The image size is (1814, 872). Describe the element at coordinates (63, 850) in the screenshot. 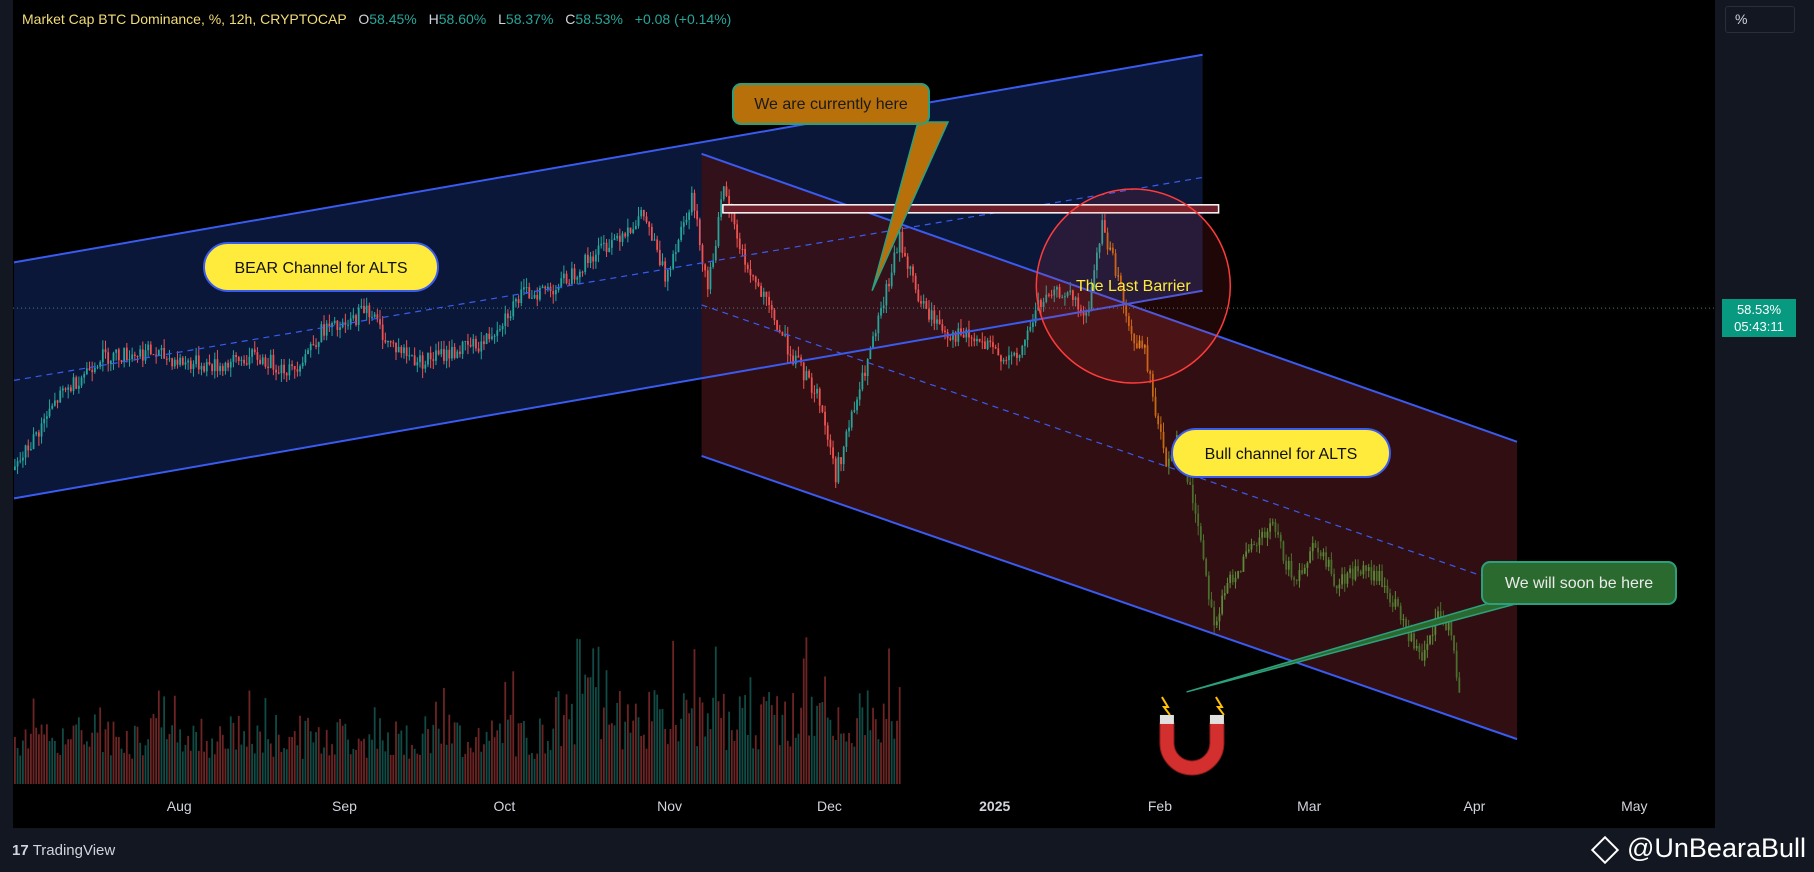

I see `tradingview-logo: 17 TradingView` at that location.